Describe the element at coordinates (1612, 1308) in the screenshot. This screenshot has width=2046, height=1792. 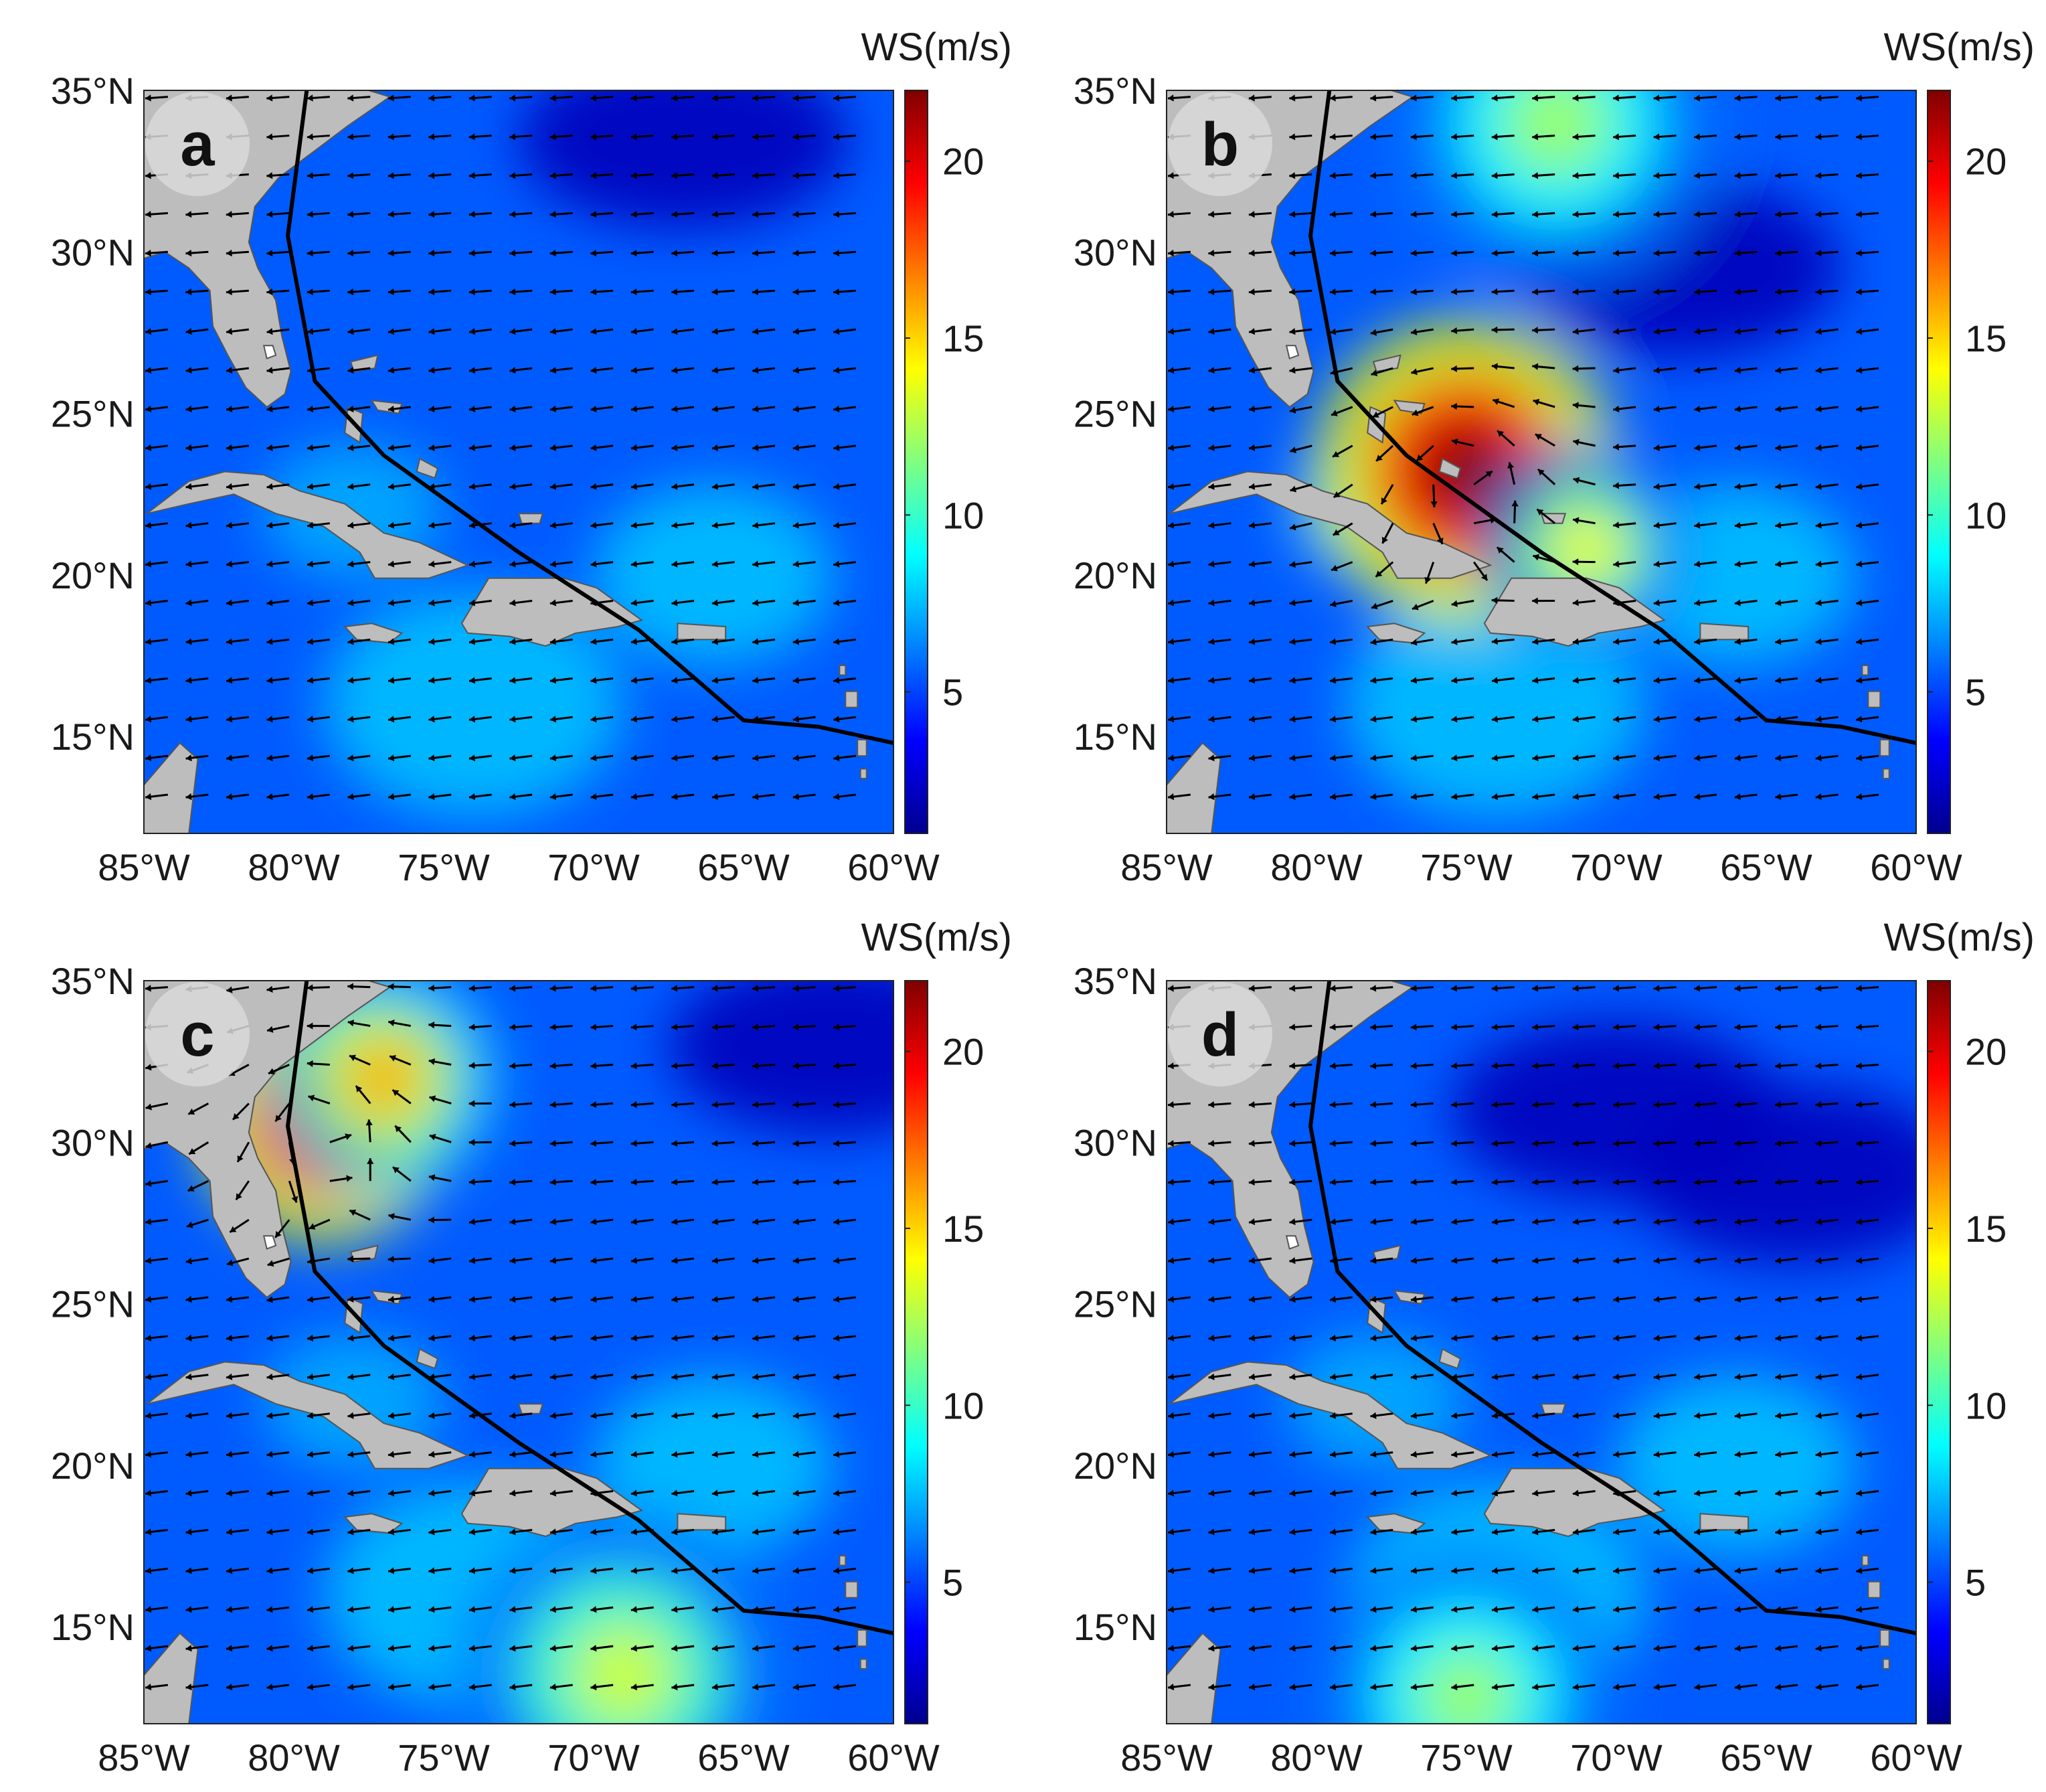
I see `hurricane-track` at that location.